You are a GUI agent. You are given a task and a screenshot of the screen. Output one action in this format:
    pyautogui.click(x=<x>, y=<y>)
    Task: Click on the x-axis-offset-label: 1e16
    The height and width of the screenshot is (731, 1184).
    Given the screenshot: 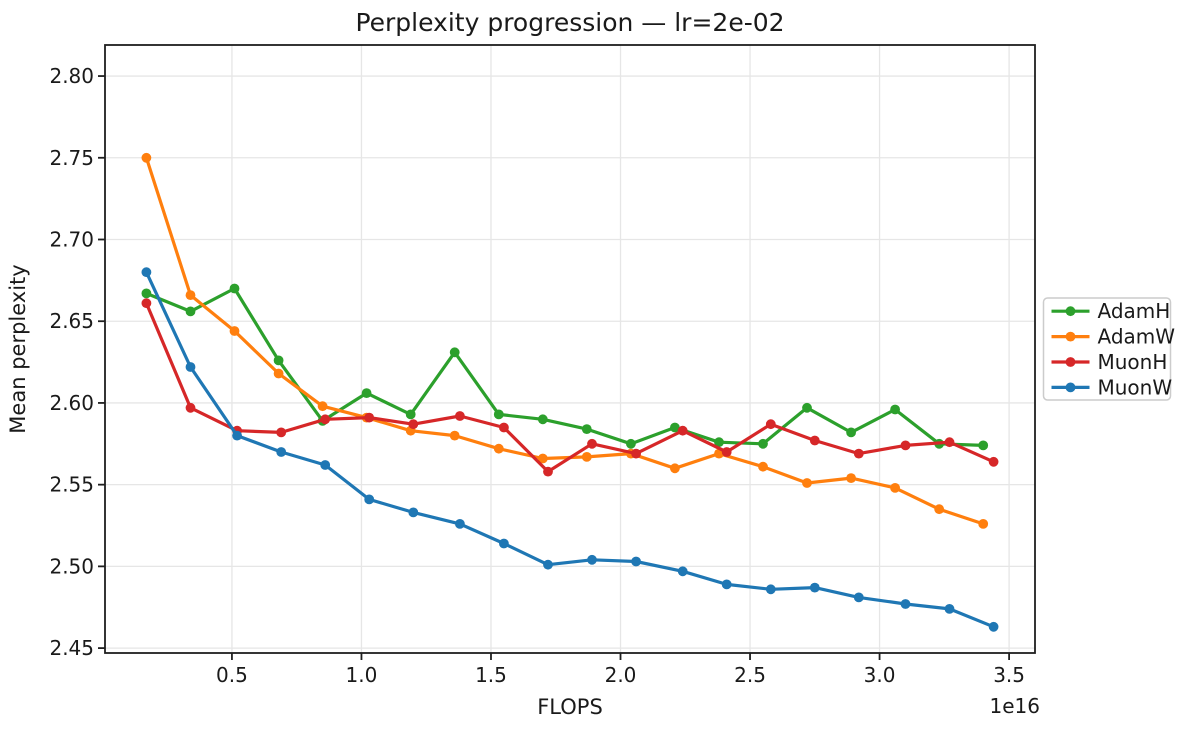 What is the action you would take?
    pyautogui.click(x=1015, y=706)
    